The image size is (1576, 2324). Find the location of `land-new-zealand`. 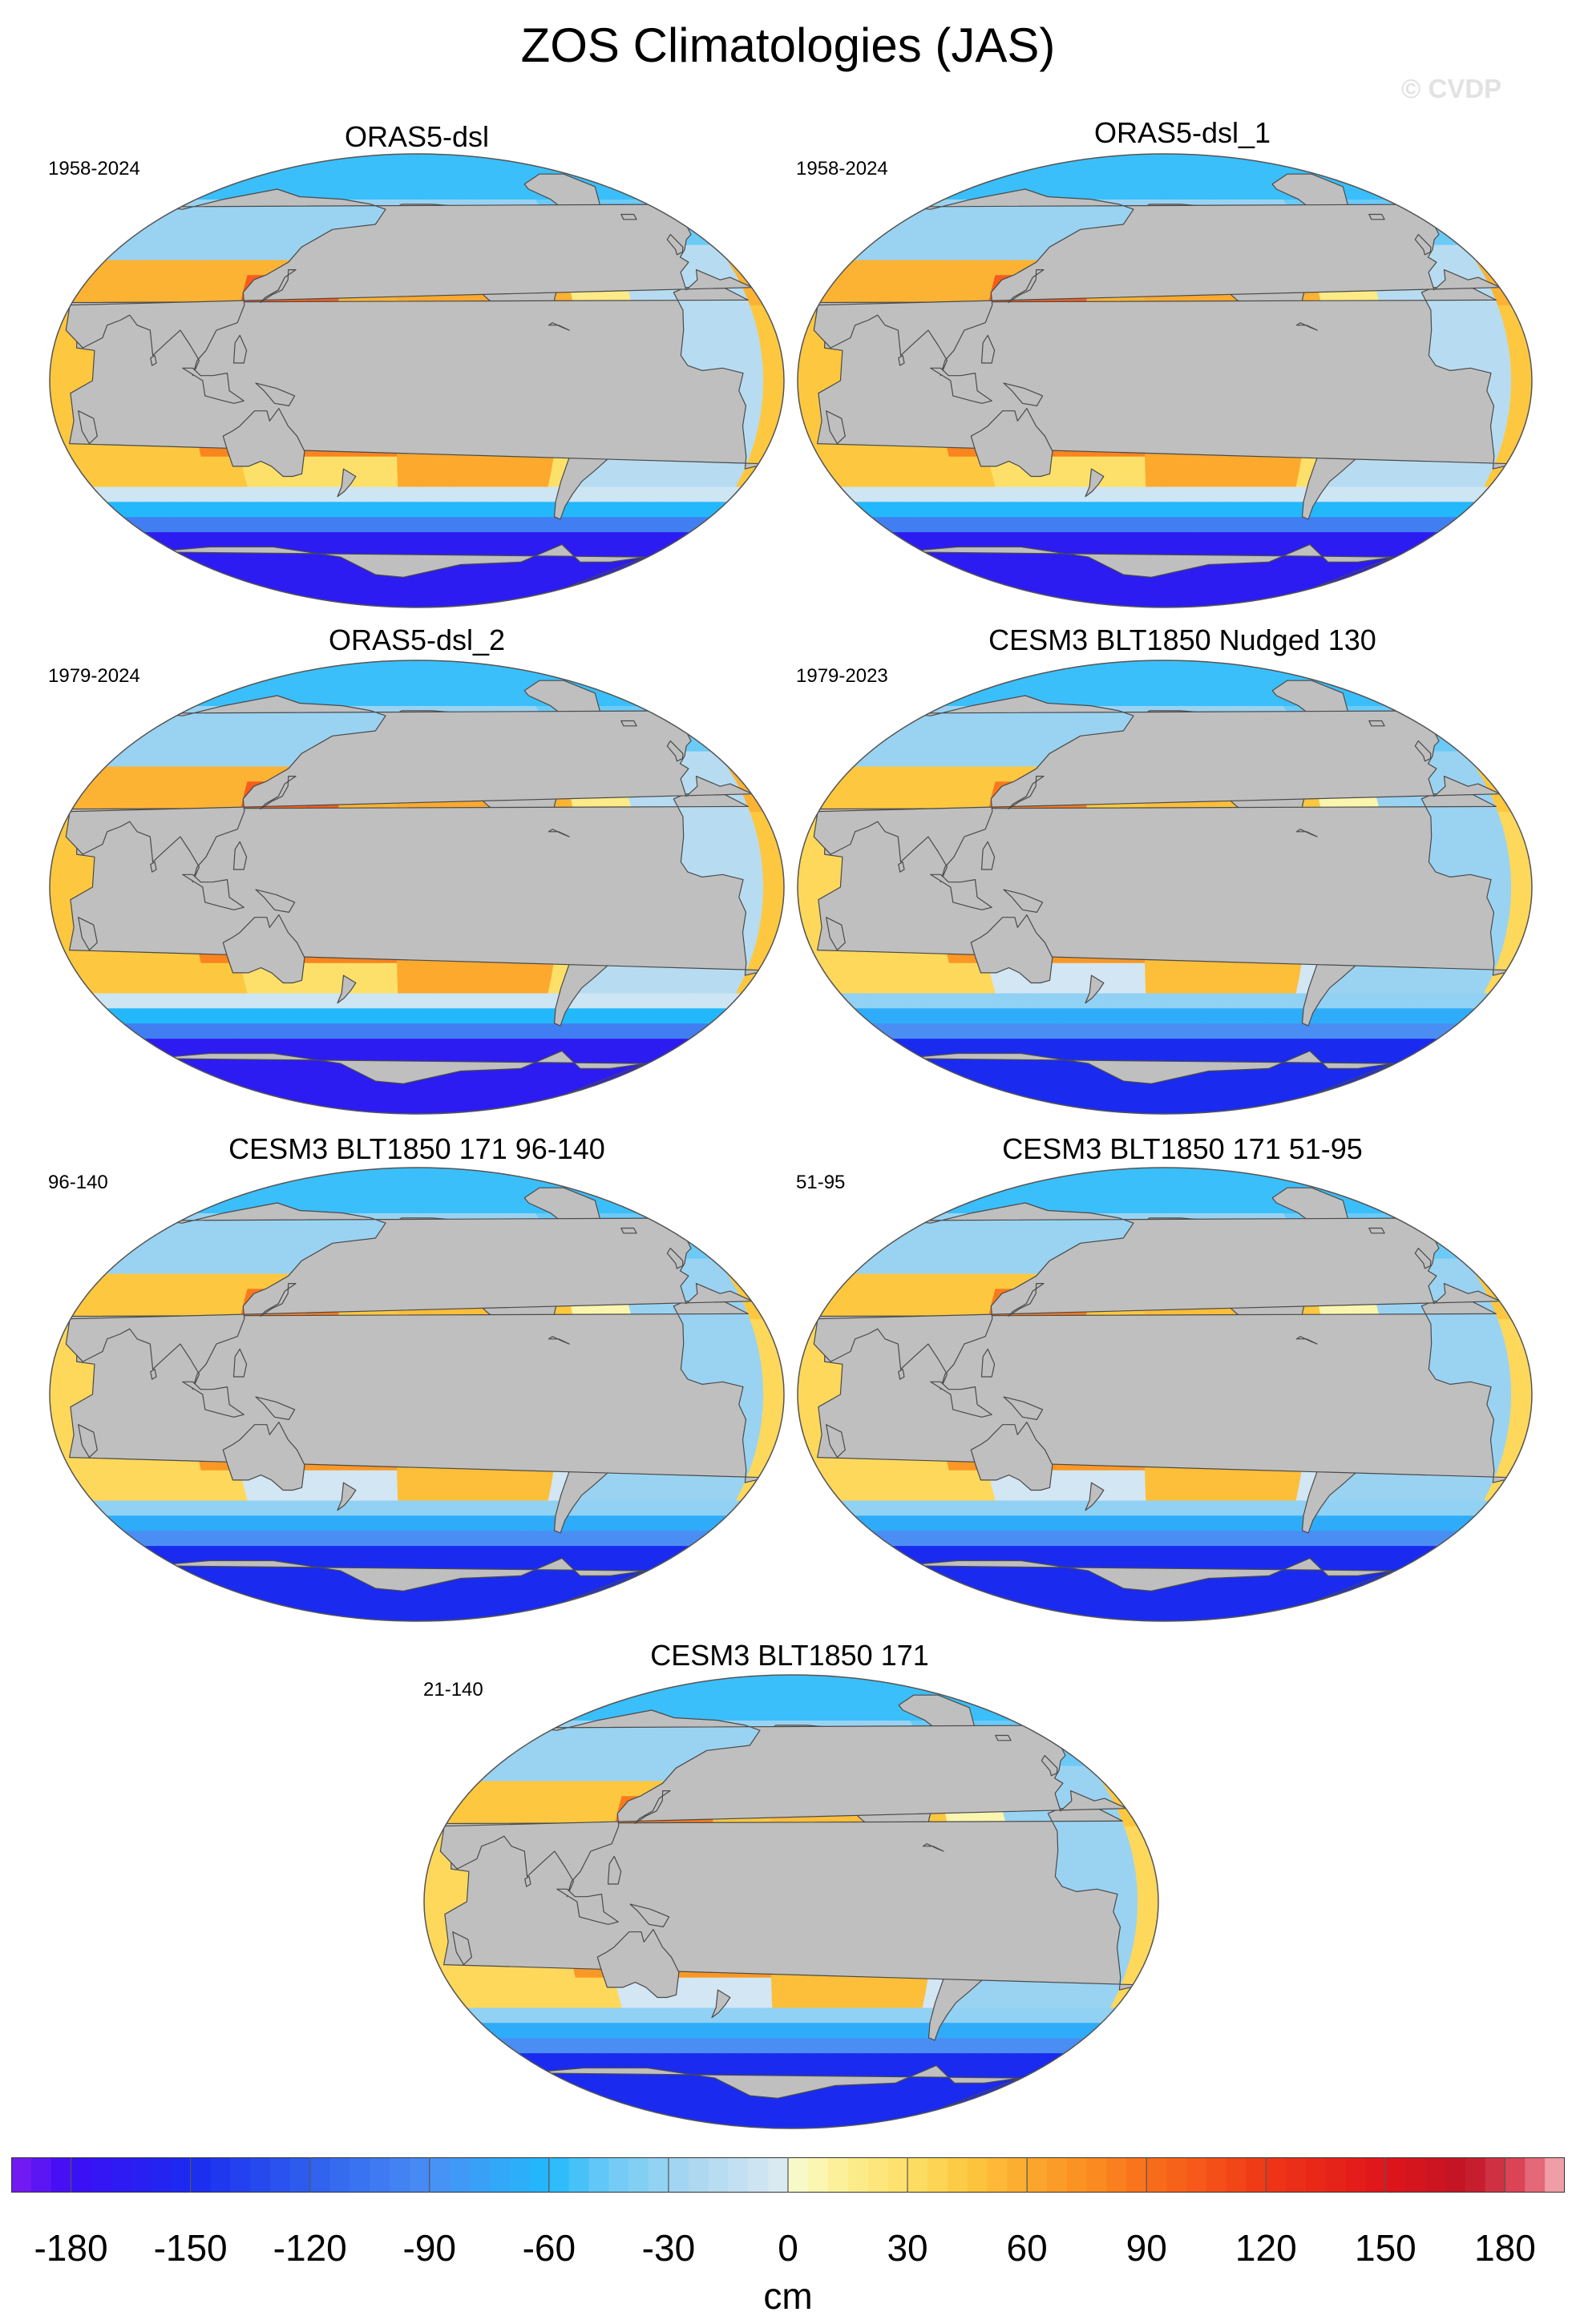

land-new-zealand is located at coordinates (1095, 483).